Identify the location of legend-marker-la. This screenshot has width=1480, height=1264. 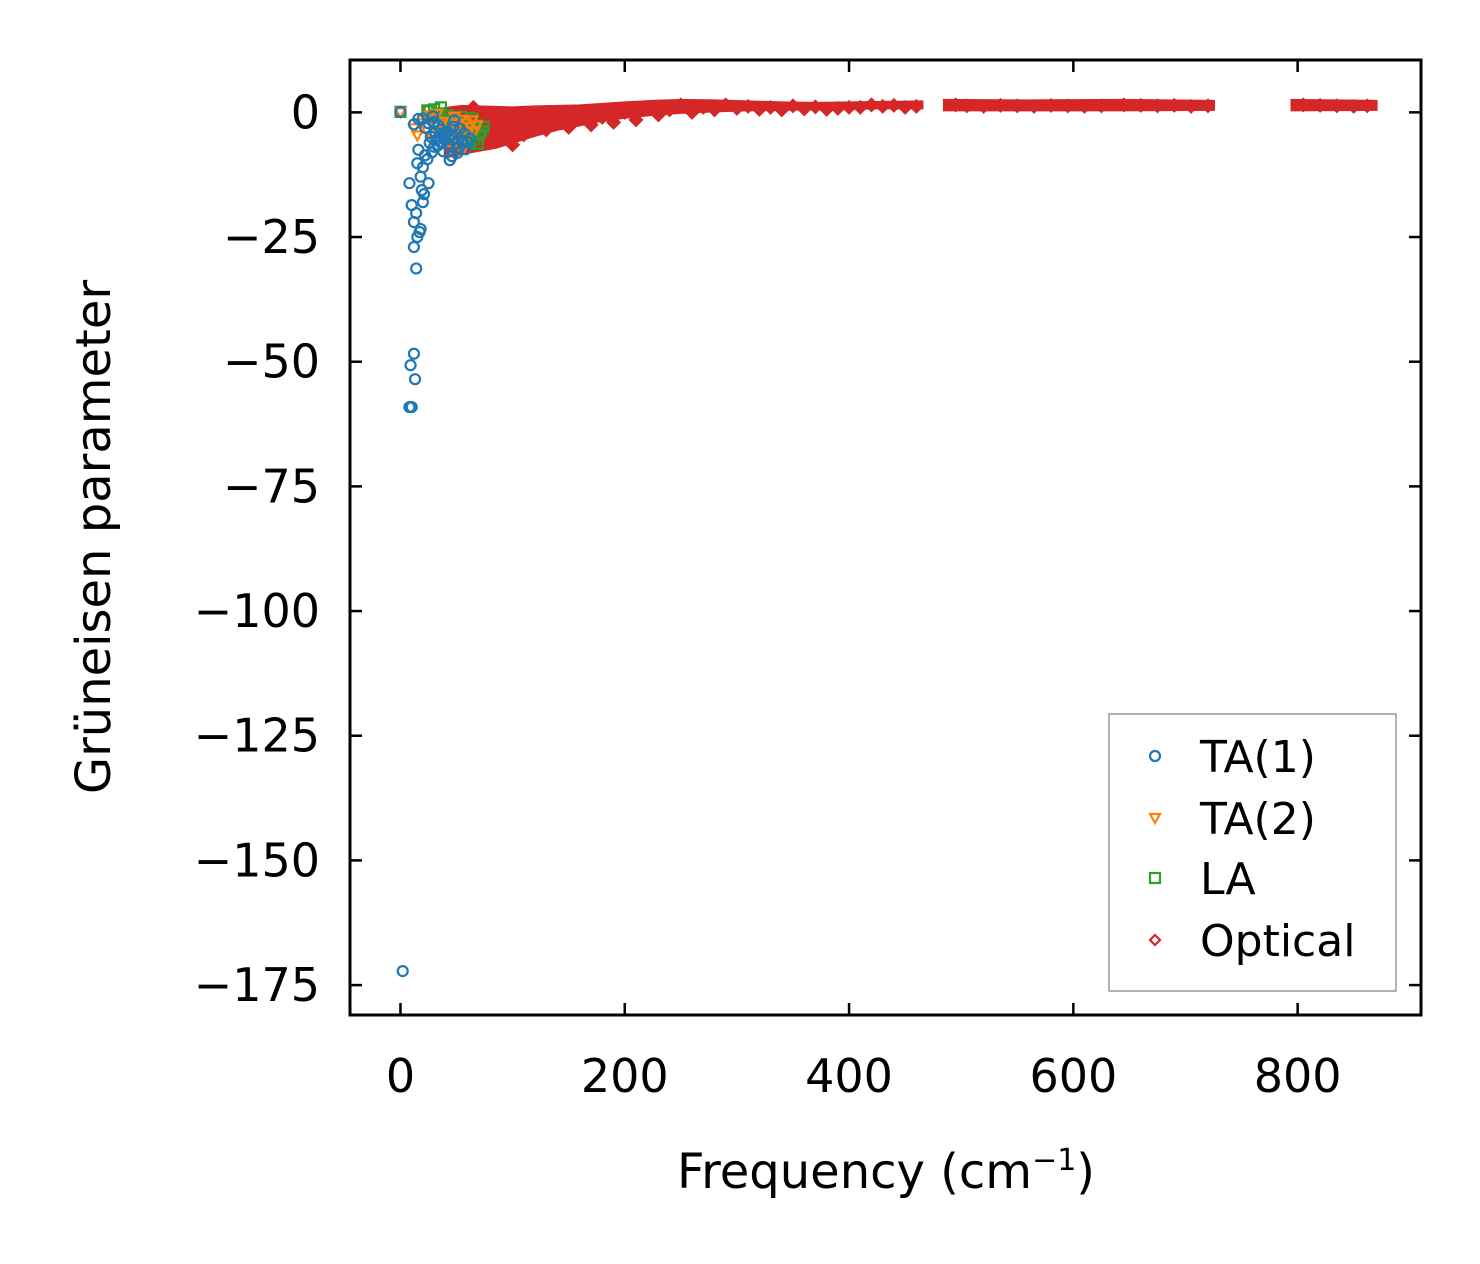
(1155, 878).